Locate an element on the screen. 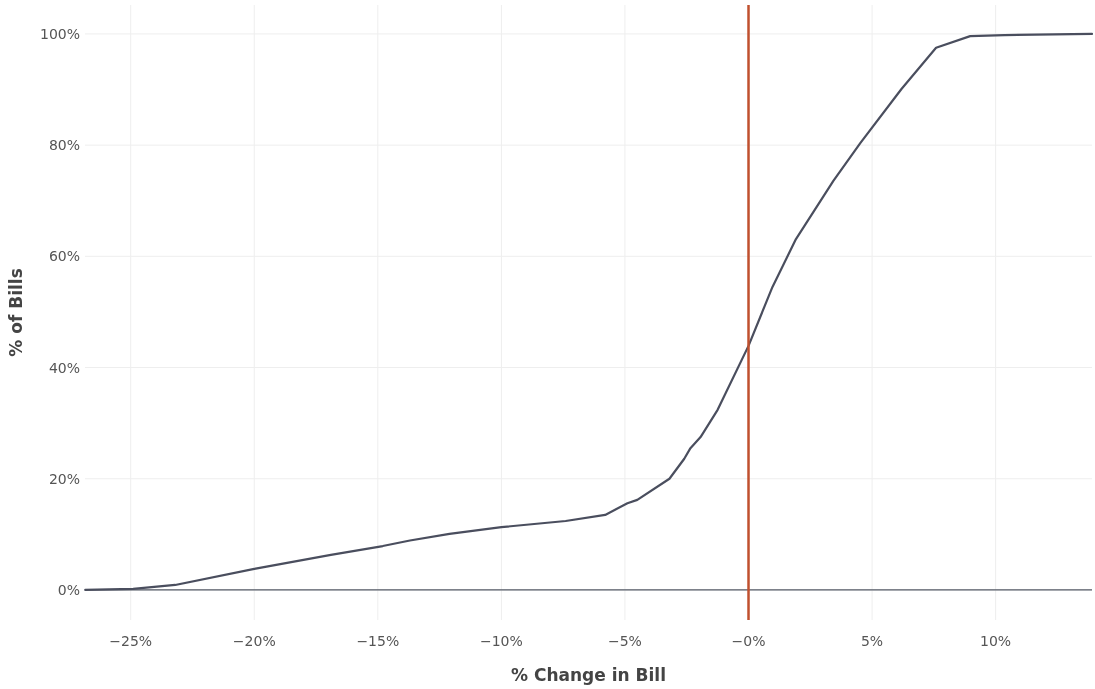 The width and height of the screenshot is (1095, 689). x-tick-label: 10% is located at coordinates (996, 641).